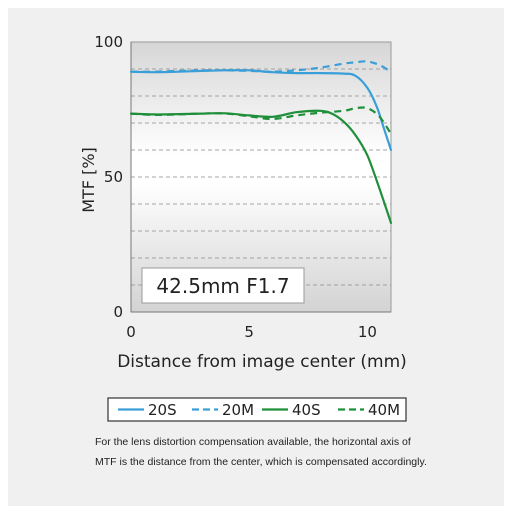 The height and width of the screenshot is (514, 514). I want to click on series-line-20m, so click(261, 66).